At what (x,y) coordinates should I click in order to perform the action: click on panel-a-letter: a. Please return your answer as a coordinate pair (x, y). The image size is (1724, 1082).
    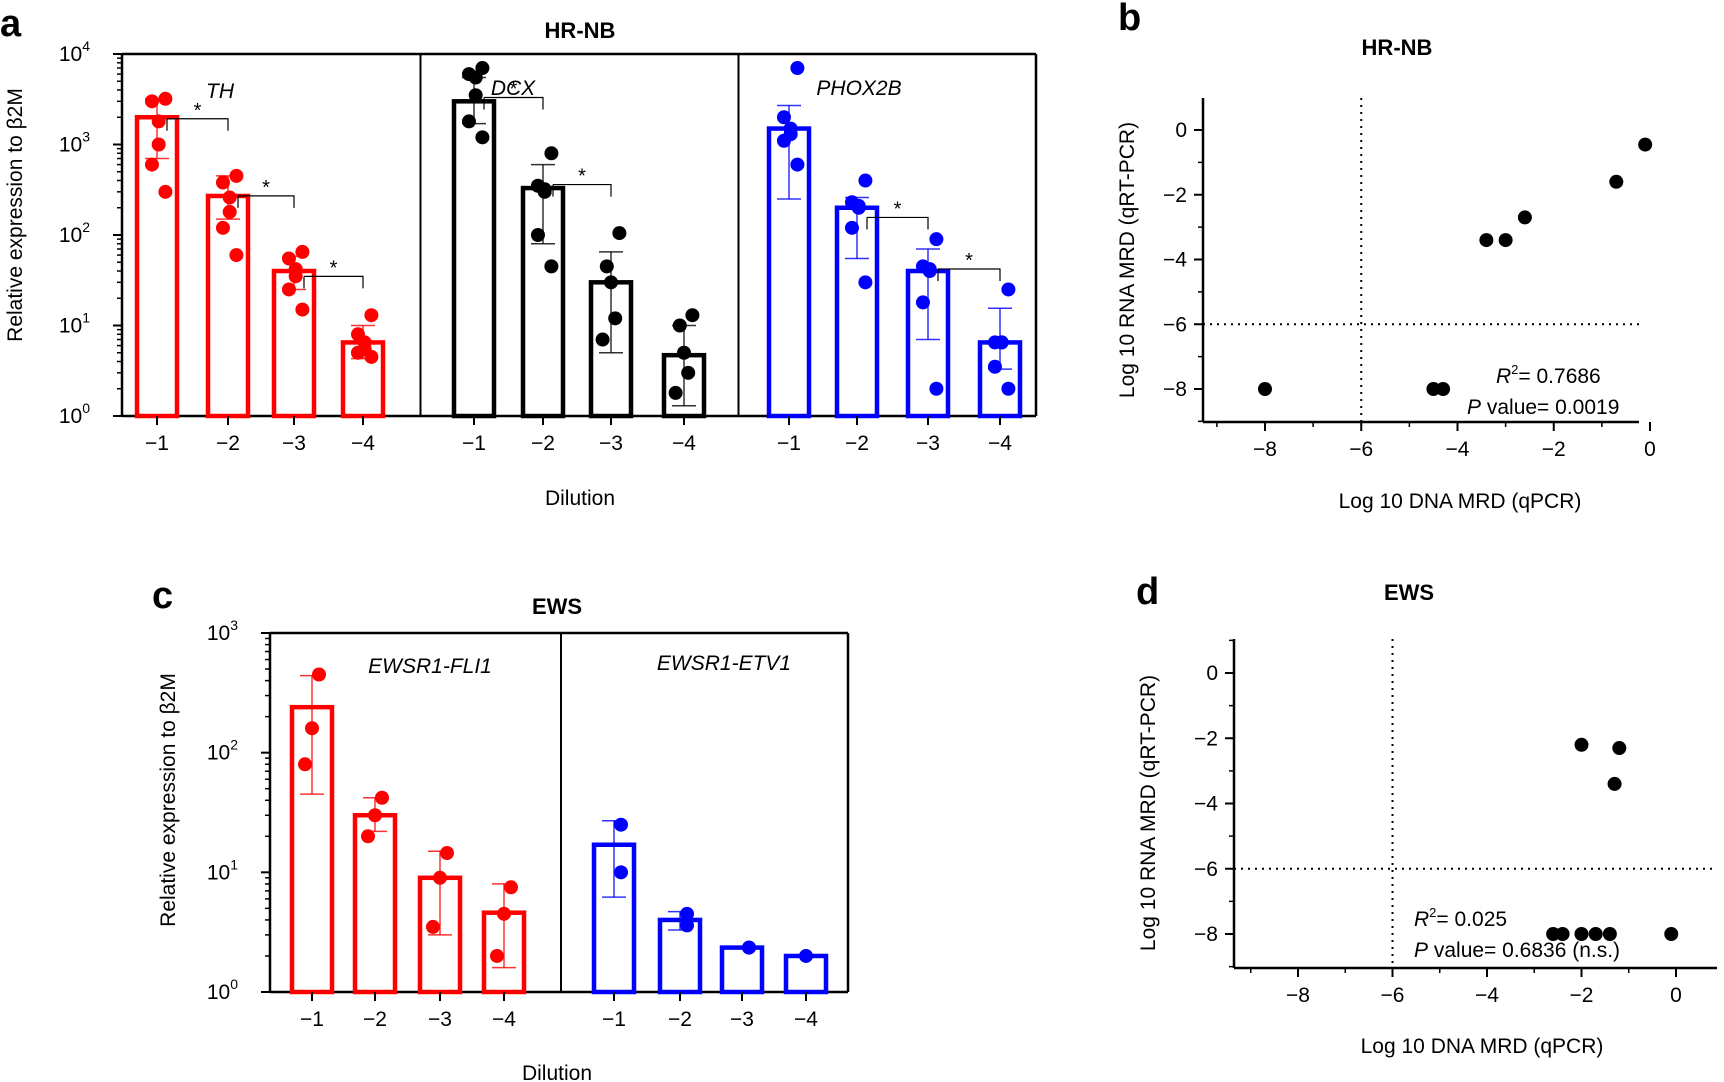
    Looking at the image, I should click on (11, 24).